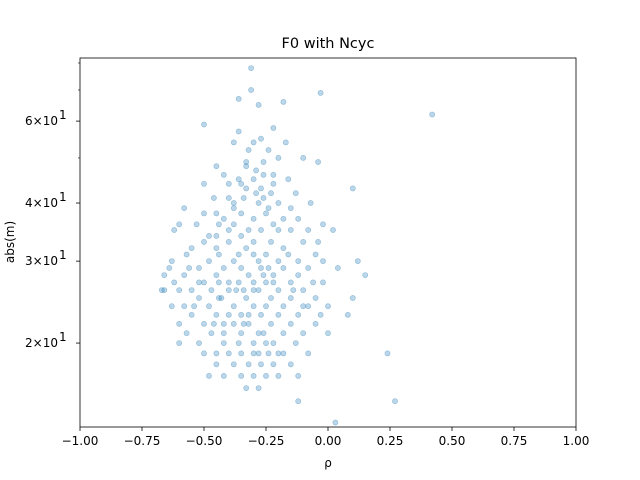 This screenshot has height=480, width=640. What do you see at coordinates (514, 441) in the screenshot?
I see `x-tick-label: 0.75` at bounding box center [514, 441].